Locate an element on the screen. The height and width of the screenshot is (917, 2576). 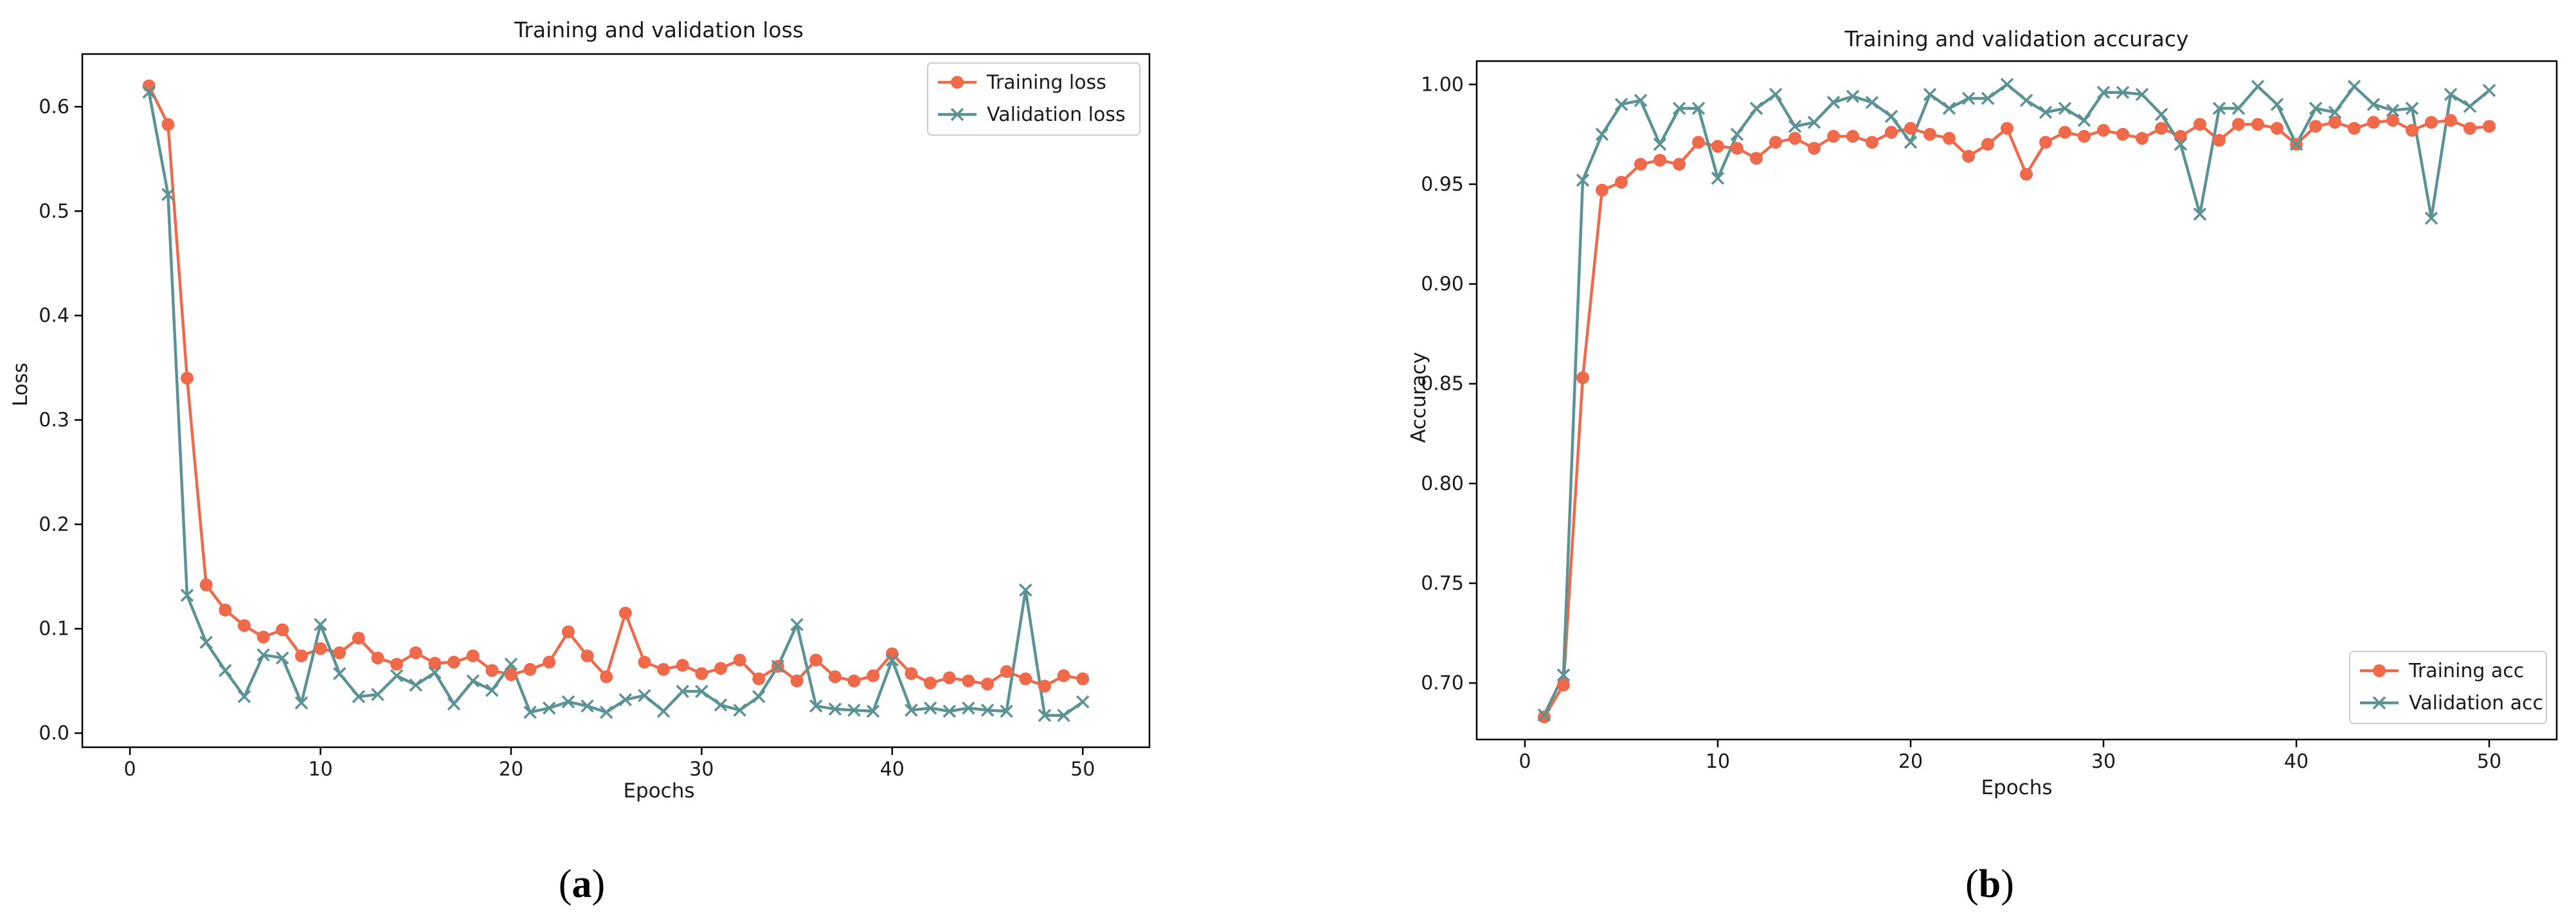
accuracy-y-tick-label: 0.70 is located at coordinates (1442, 683).